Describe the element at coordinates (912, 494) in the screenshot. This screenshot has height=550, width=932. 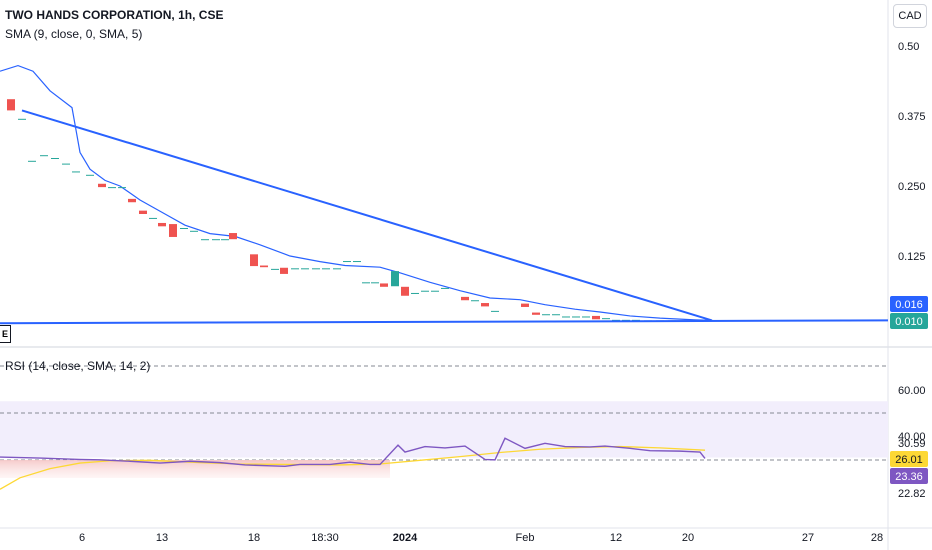
I see `rsi-y-tick-label: 22.82` at that location.